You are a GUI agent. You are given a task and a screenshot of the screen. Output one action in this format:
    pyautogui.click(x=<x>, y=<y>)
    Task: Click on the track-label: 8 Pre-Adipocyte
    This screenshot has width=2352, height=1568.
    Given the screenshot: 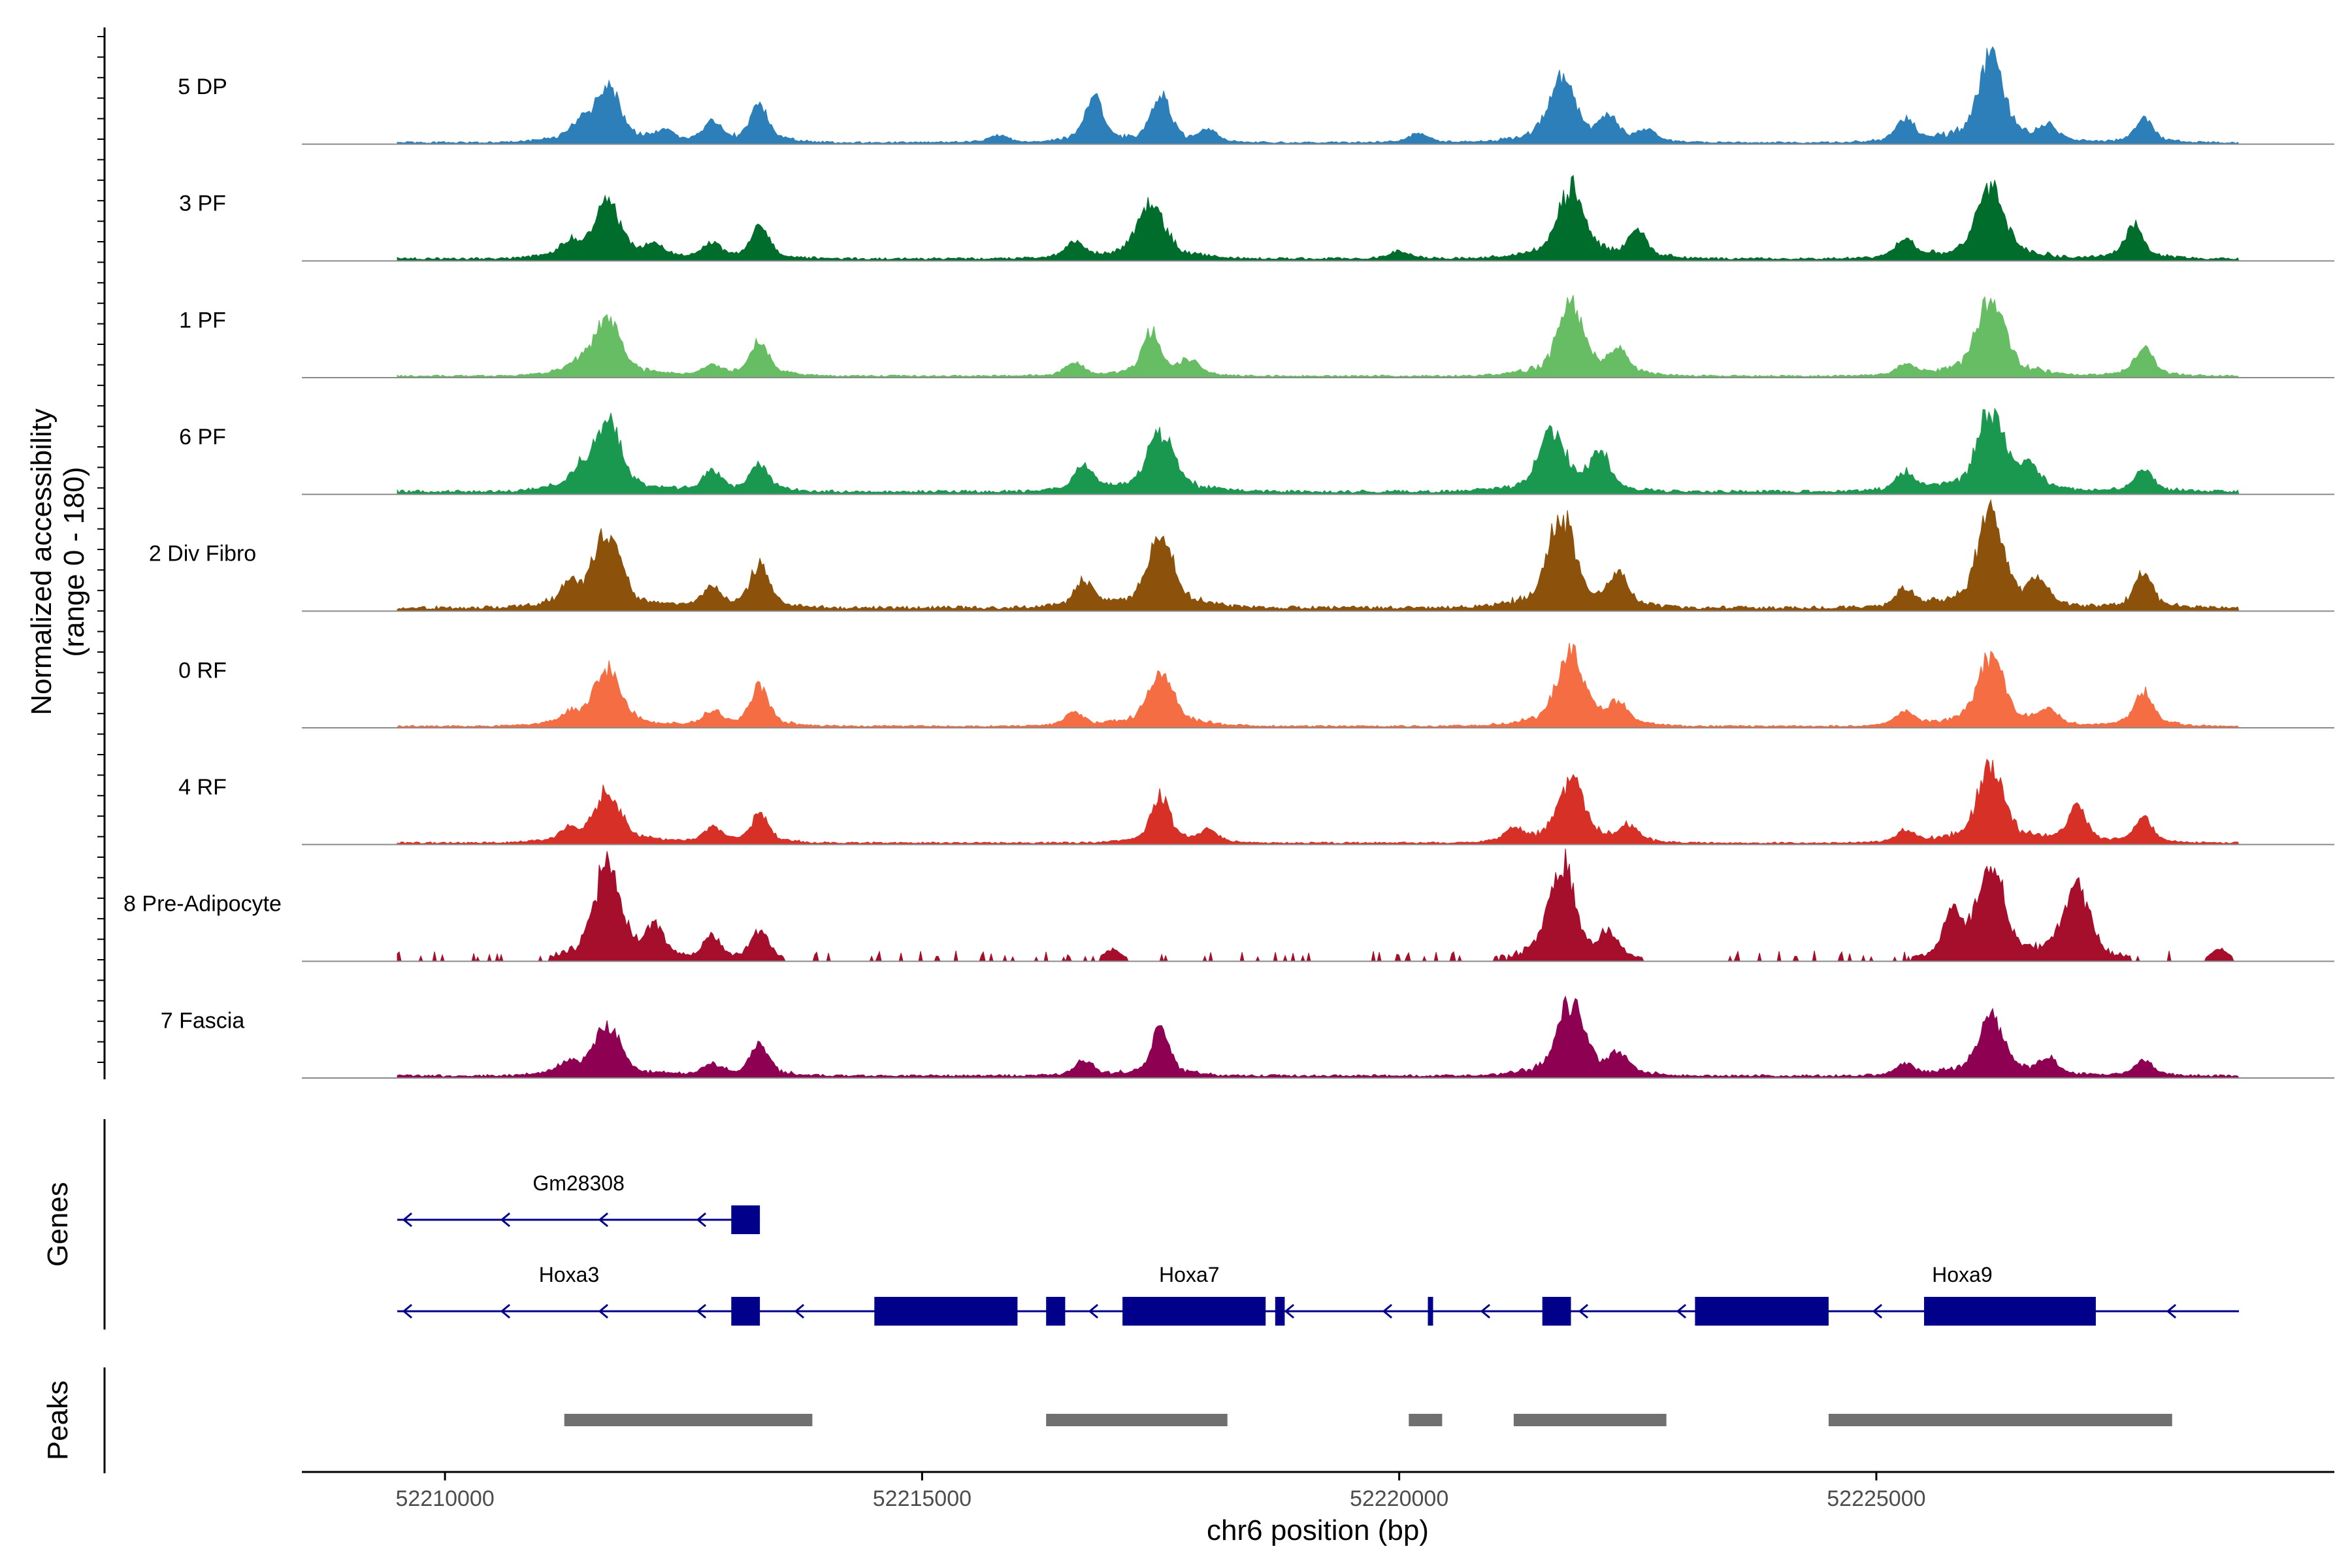 What is the action you would take?
    pyautogui.click(x=202, y=904)
    